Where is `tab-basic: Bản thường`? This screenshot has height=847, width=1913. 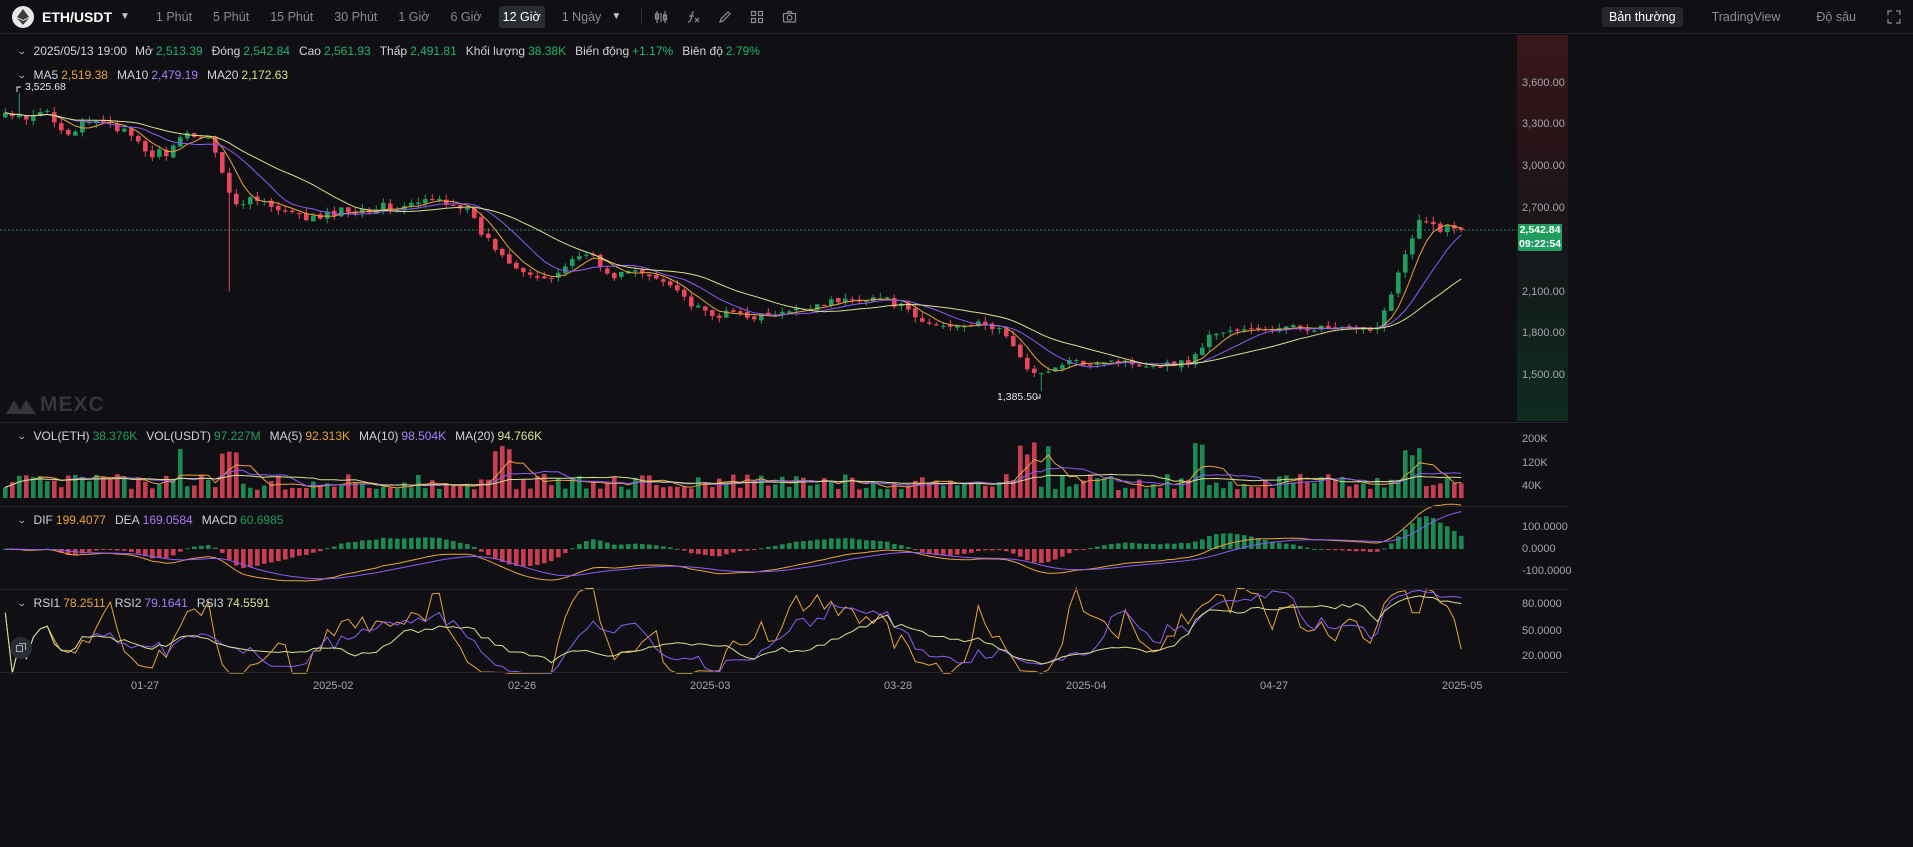
tab-basic: Bản thường is located at coordinates (1642, 17).